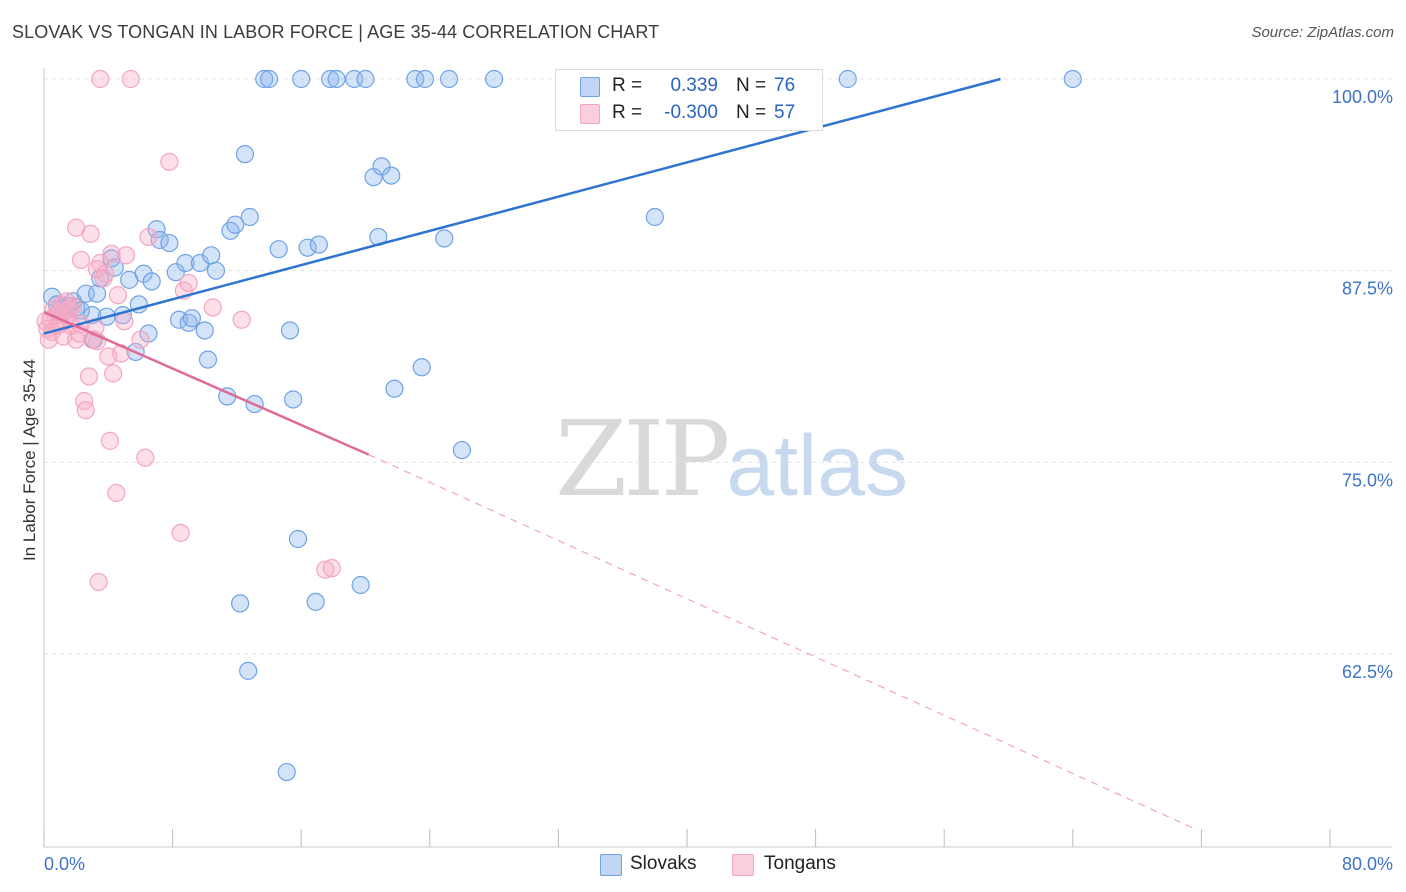 The image size is (1406, 892). I want to click on tongans-n-label: N =, so click(751, 112).